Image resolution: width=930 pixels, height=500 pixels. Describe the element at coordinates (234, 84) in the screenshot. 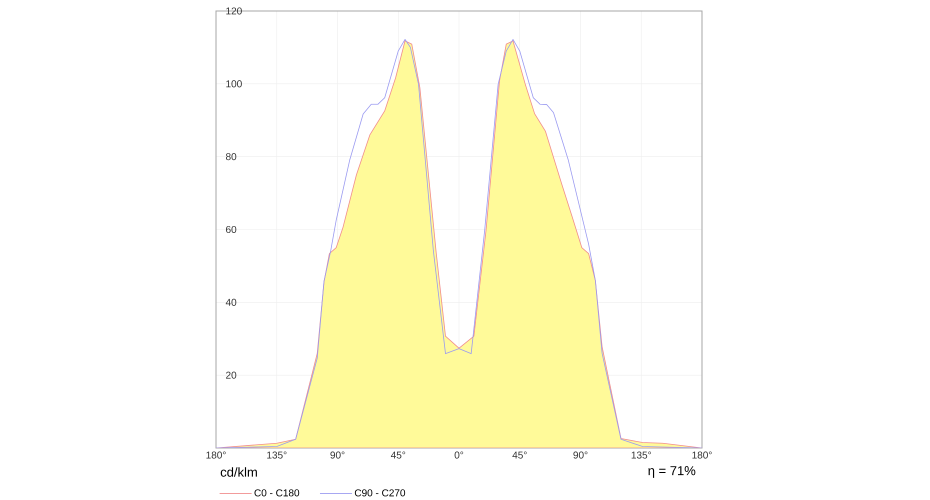

I see `y-tick-label: 100` at that location.